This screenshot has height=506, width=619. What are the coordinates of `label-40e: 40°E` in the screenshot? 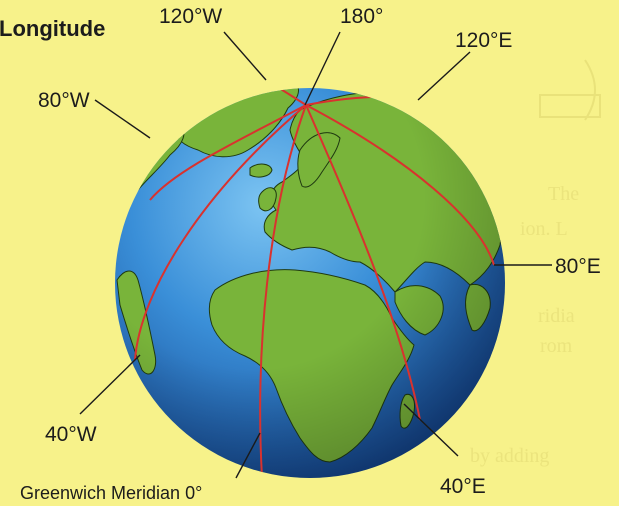 It's located at (463, 486).